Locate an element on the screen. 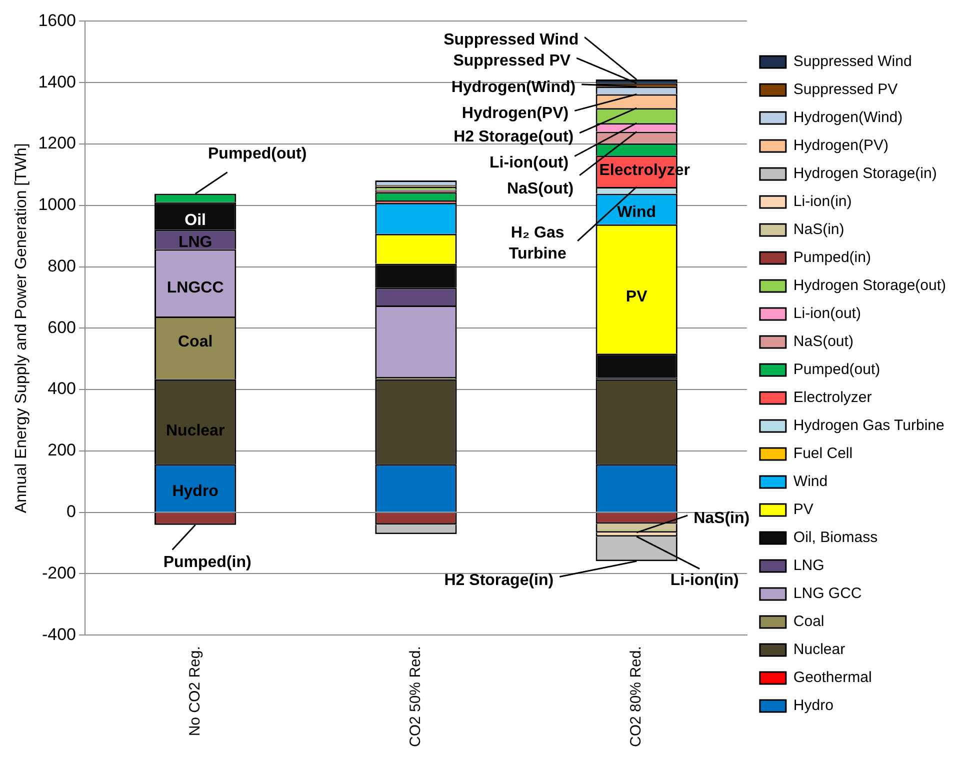  x-tick-label: CO2 80% Red. is located at coordinates (636, 697).